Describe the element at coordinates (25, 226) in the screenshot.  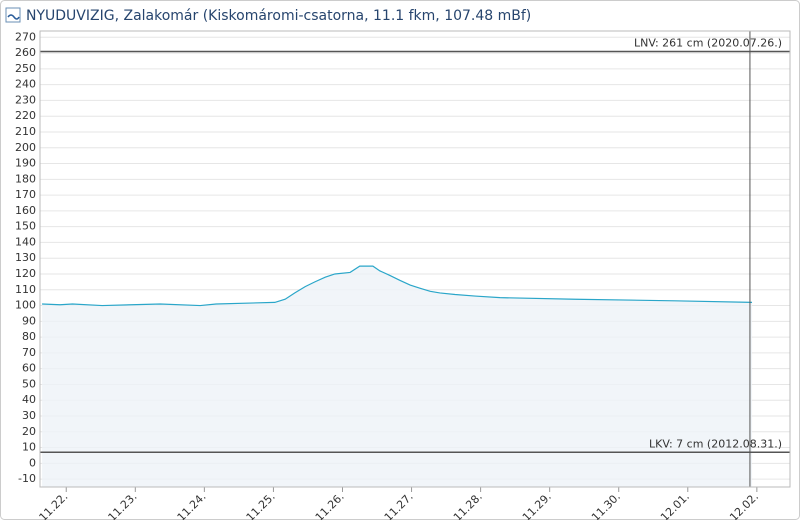
I see `y-tick-label: 150` at that location.